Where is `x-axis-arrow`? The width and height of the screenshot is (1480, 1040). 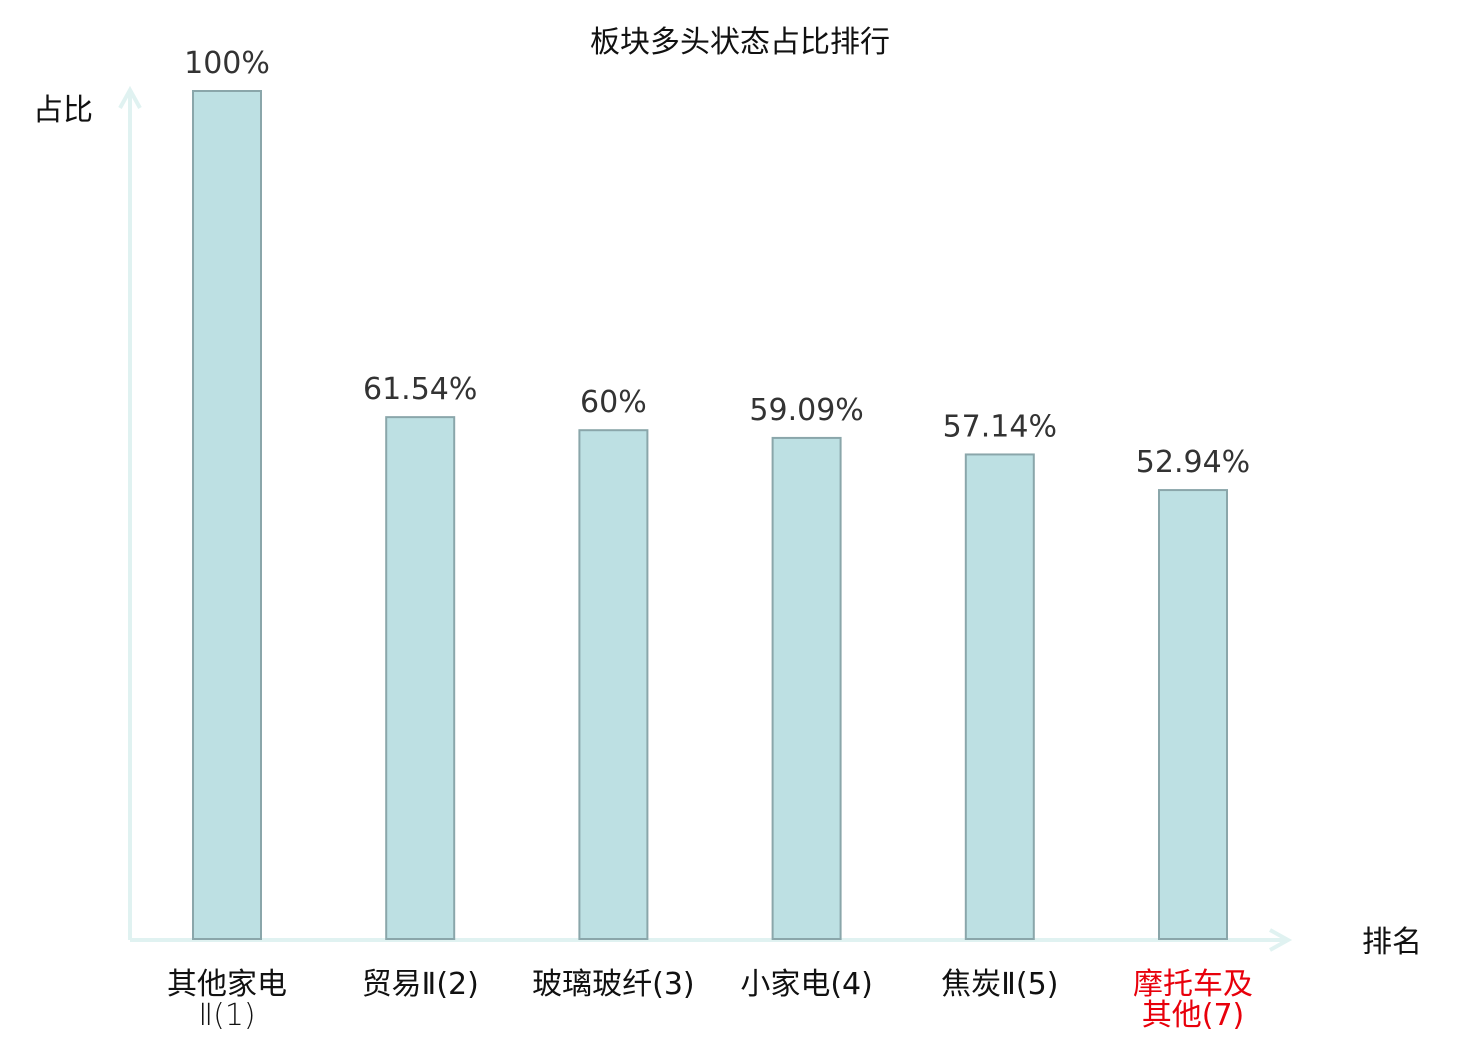 x-axis-arrow is located at coordinates (1281, 940).